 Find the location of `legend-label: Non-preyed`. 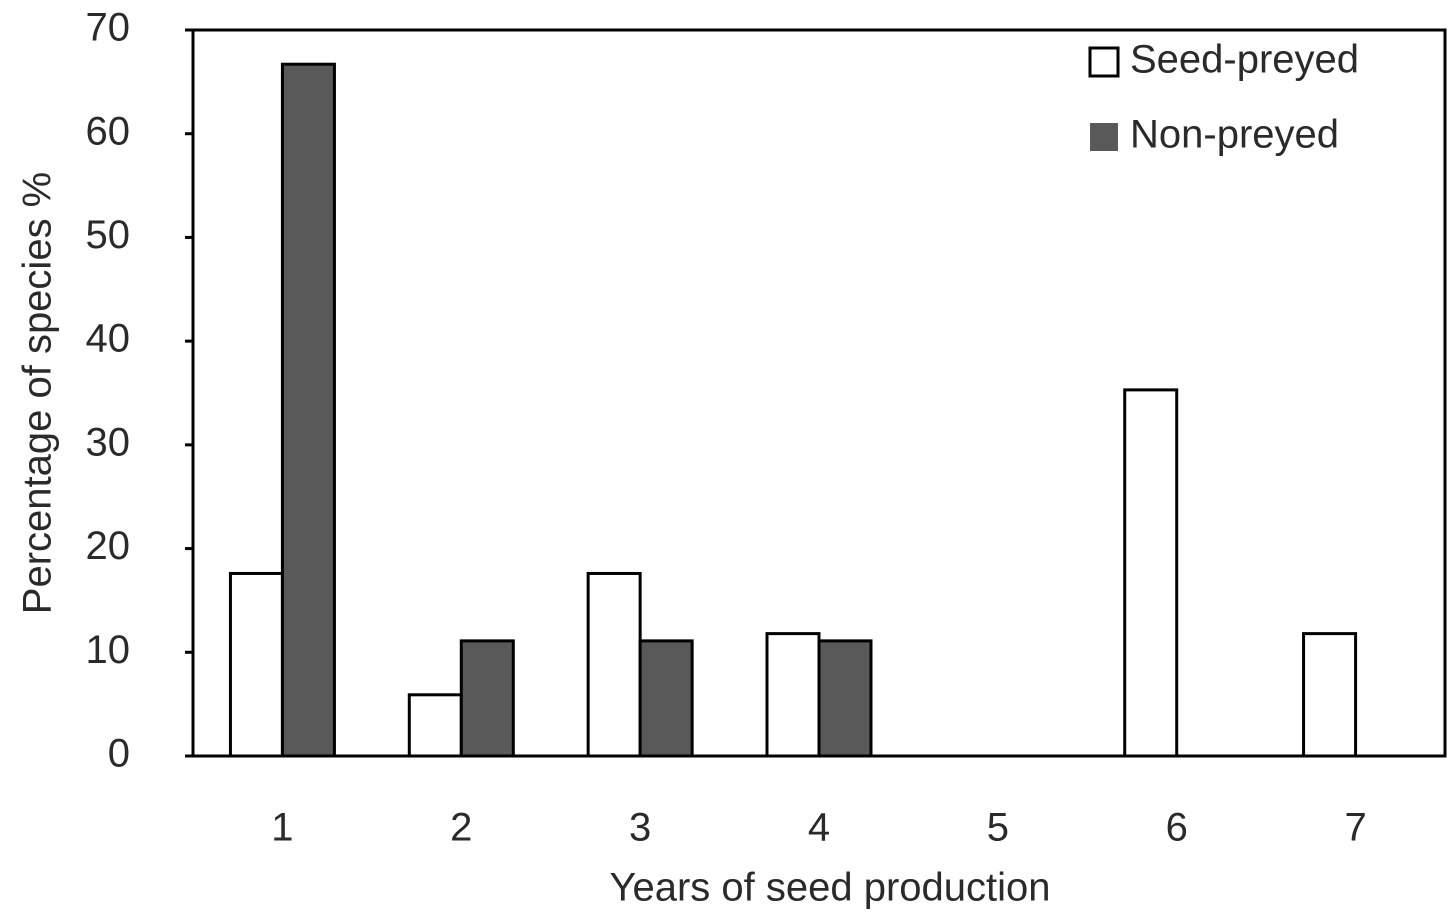

legend-label: Non-preyed is located at coordinates (1234, 135).